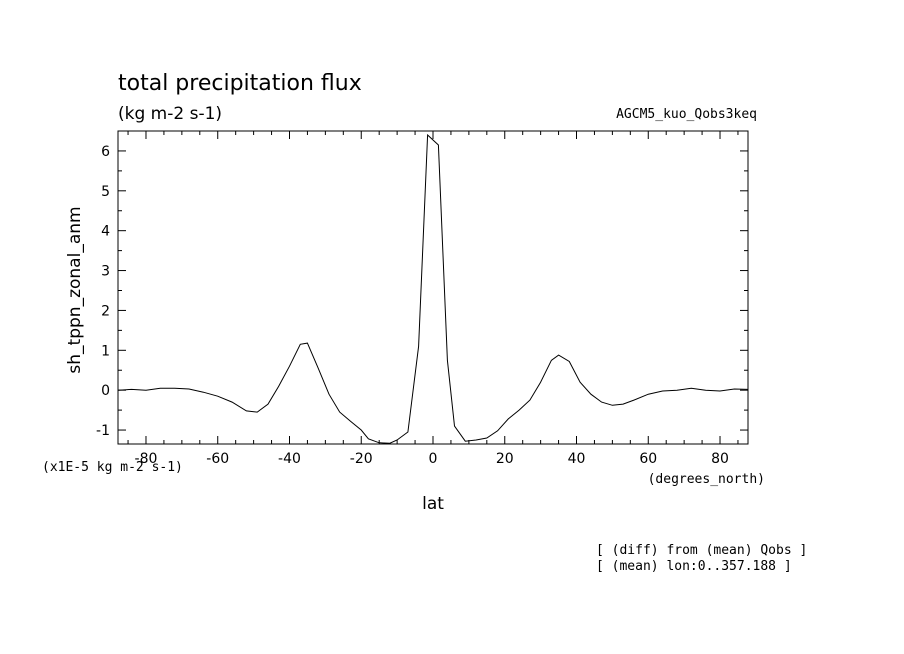  What do you see at coordinates (103, 431) in the screenshot?
I see `y-tick-label: -1` at bounding box center [103, 431].